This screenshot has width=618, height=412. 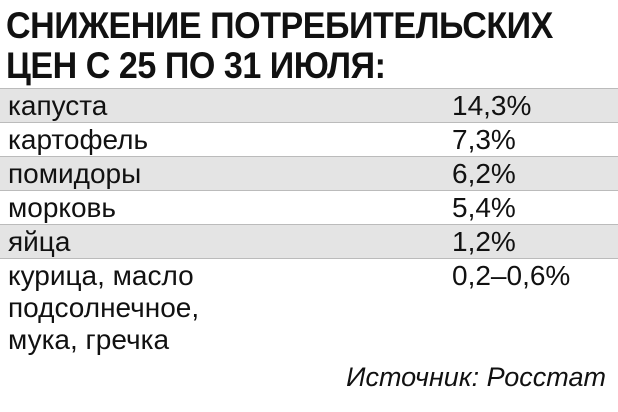 I want to click on table-row: капуста 14,3%, so click(x=309, y=105).